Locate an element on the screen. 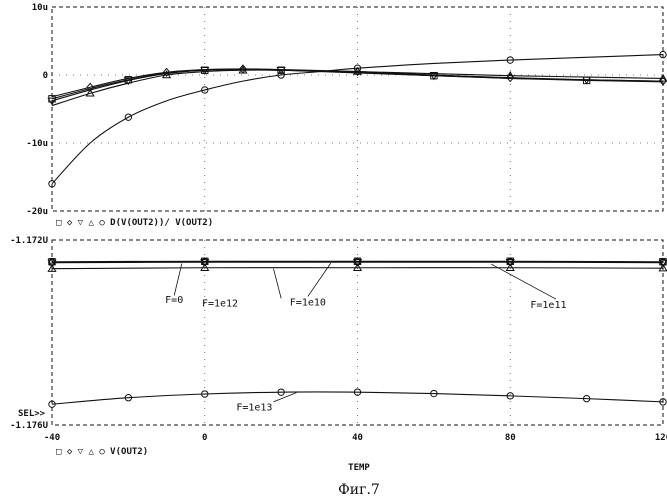  y-tick-label: 0 is located at coordinates (45, 76).